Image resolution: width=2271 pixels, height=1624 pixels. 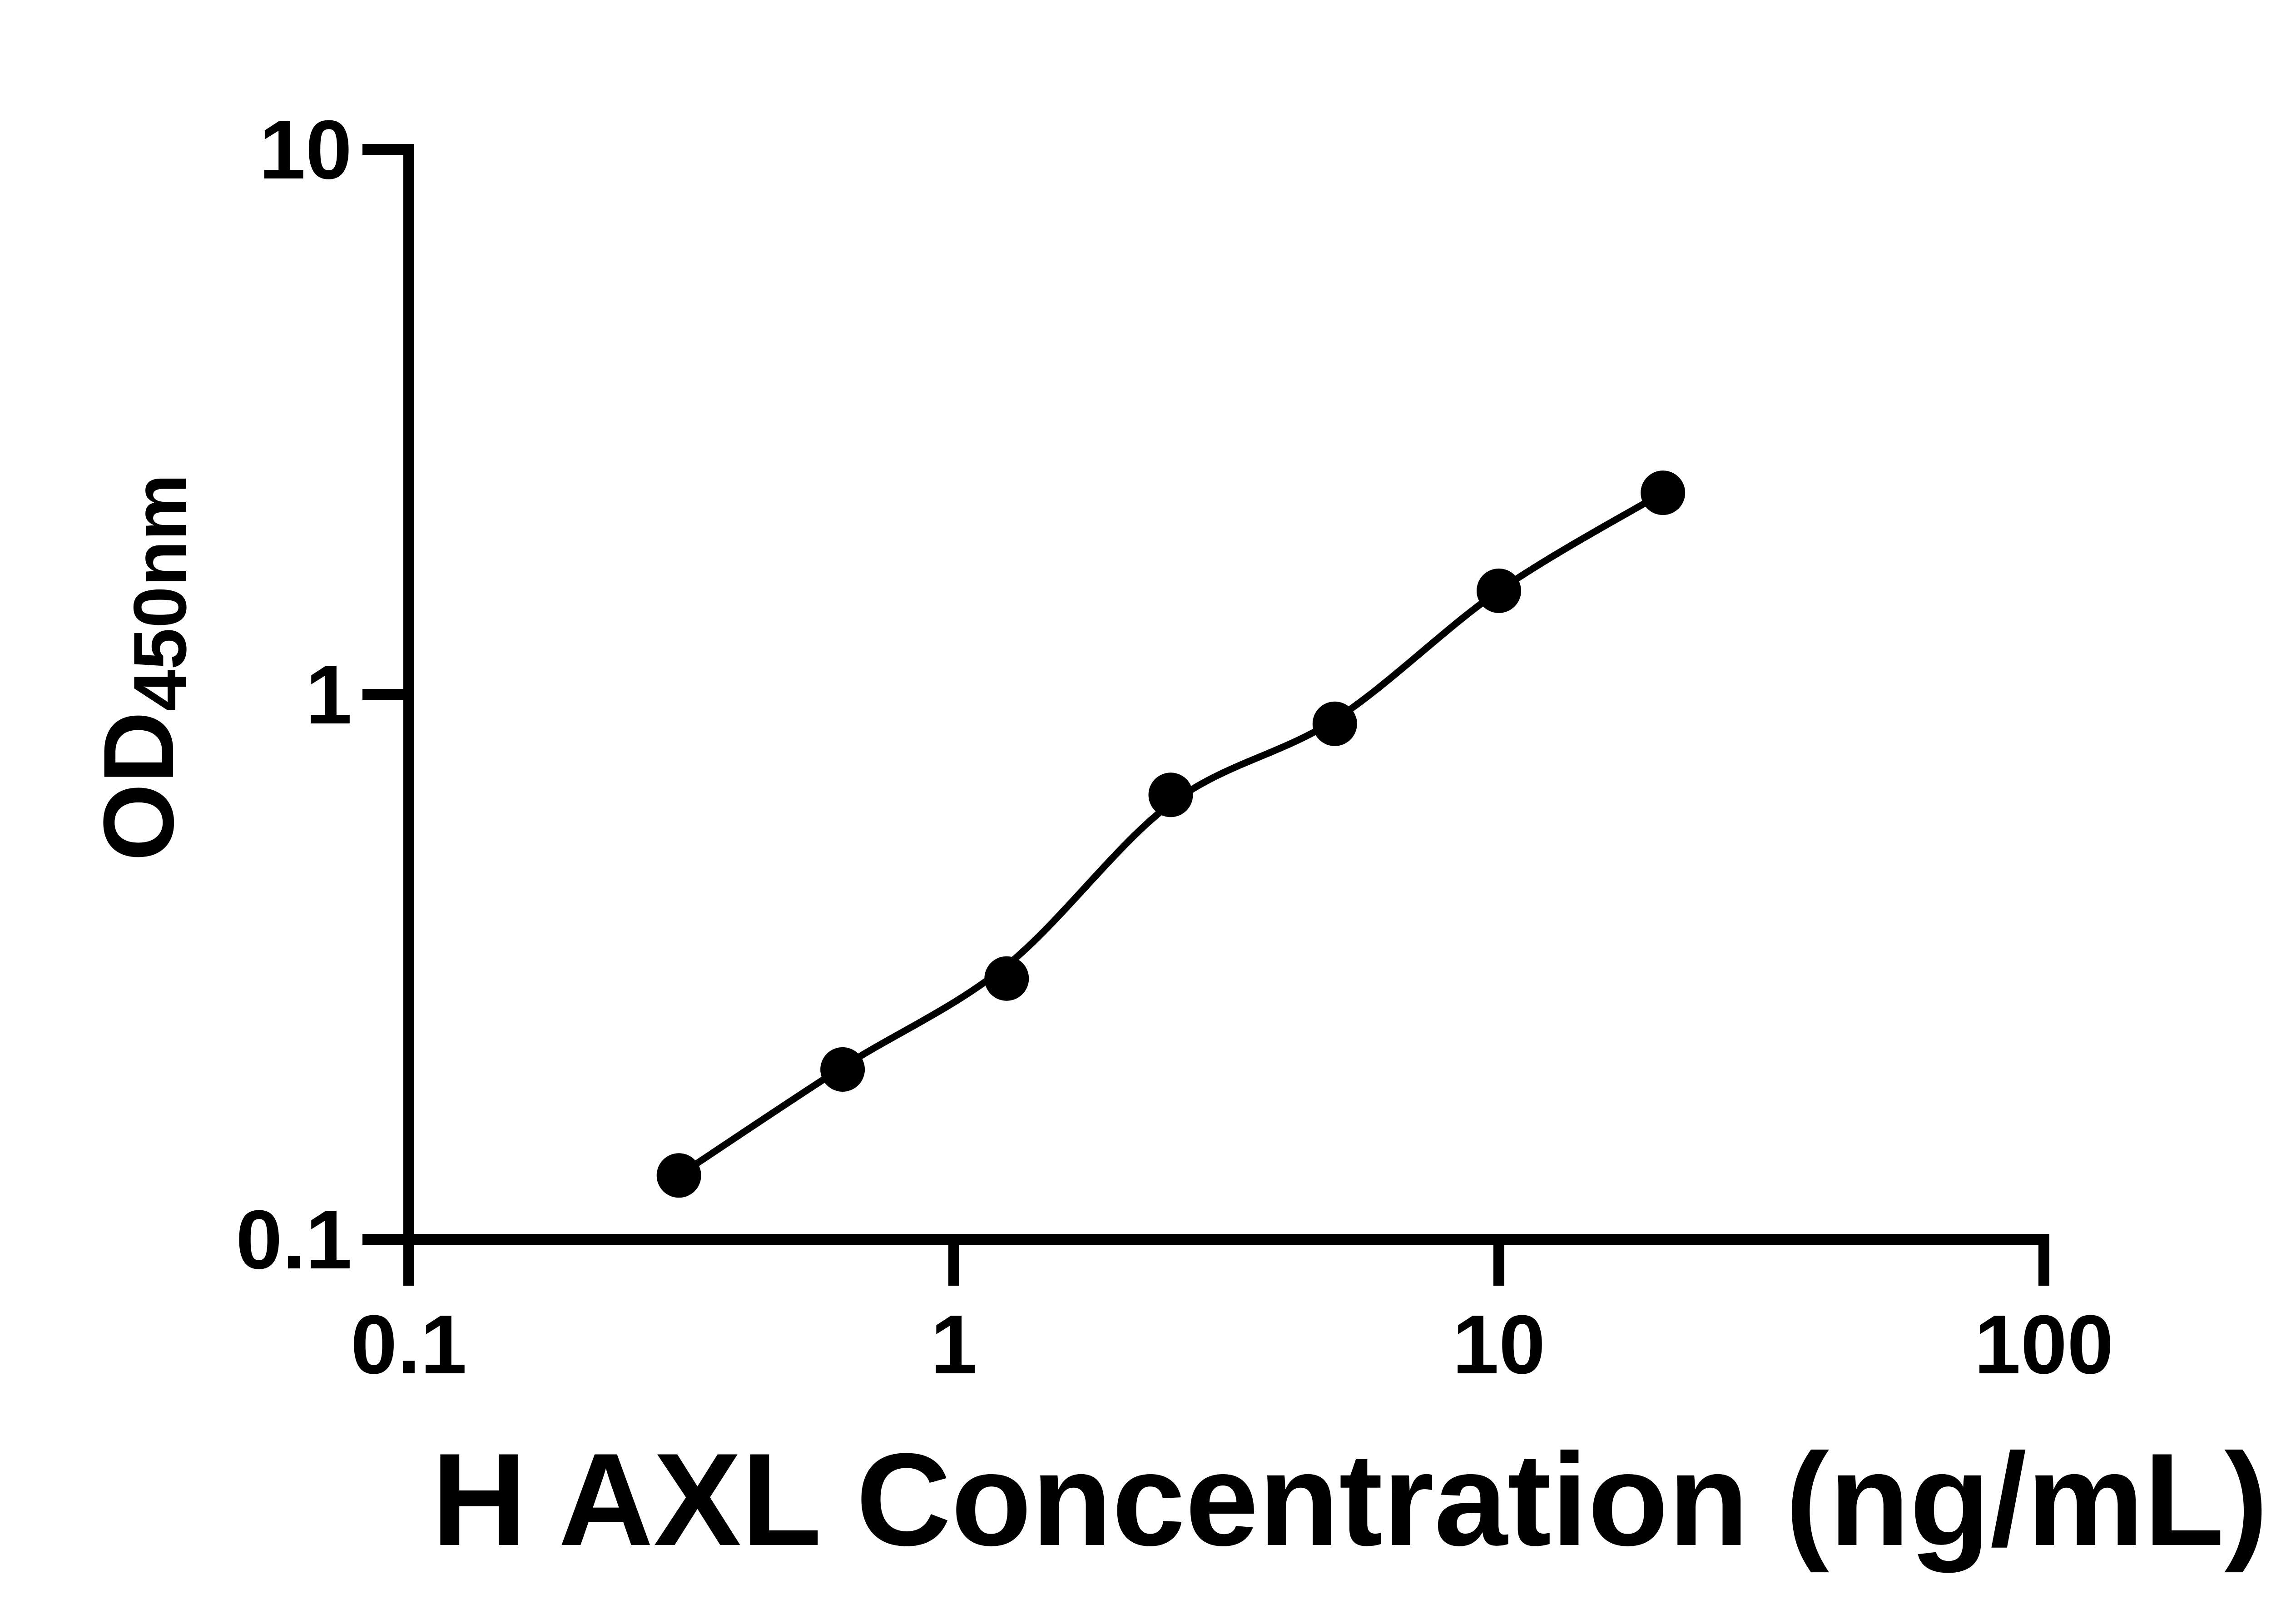 I want to click on y-tick-label: 0.1, so click(x=294, y=1239).